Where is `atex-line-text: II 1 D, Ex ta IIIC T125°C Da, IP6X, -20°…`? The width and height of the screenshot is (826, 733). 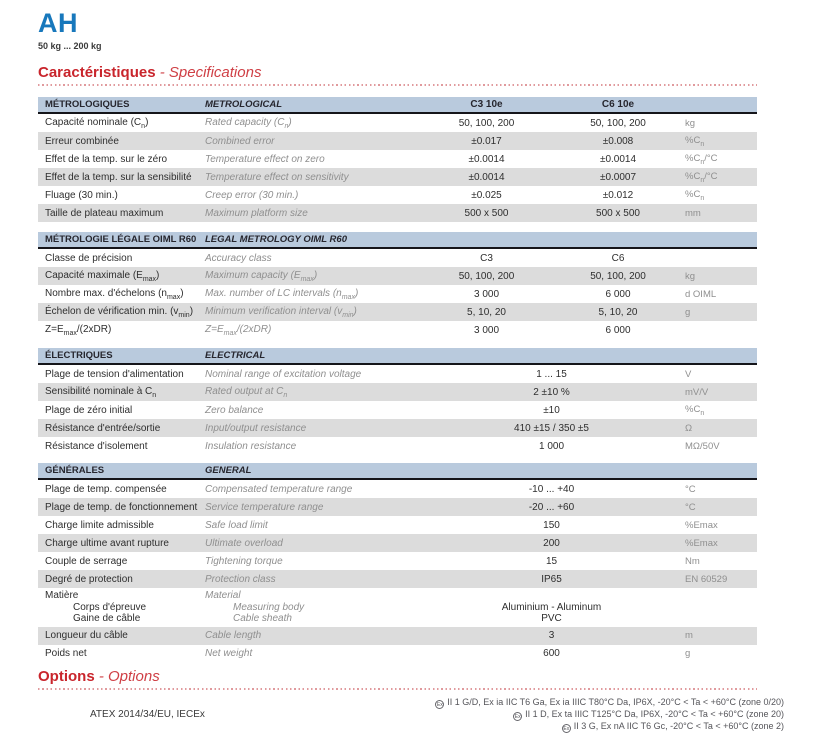 atex-line-text: II 1 D, Ex ta IIIC T125°C Da, IP6X, -20°… is located at coordinates (654, 714).